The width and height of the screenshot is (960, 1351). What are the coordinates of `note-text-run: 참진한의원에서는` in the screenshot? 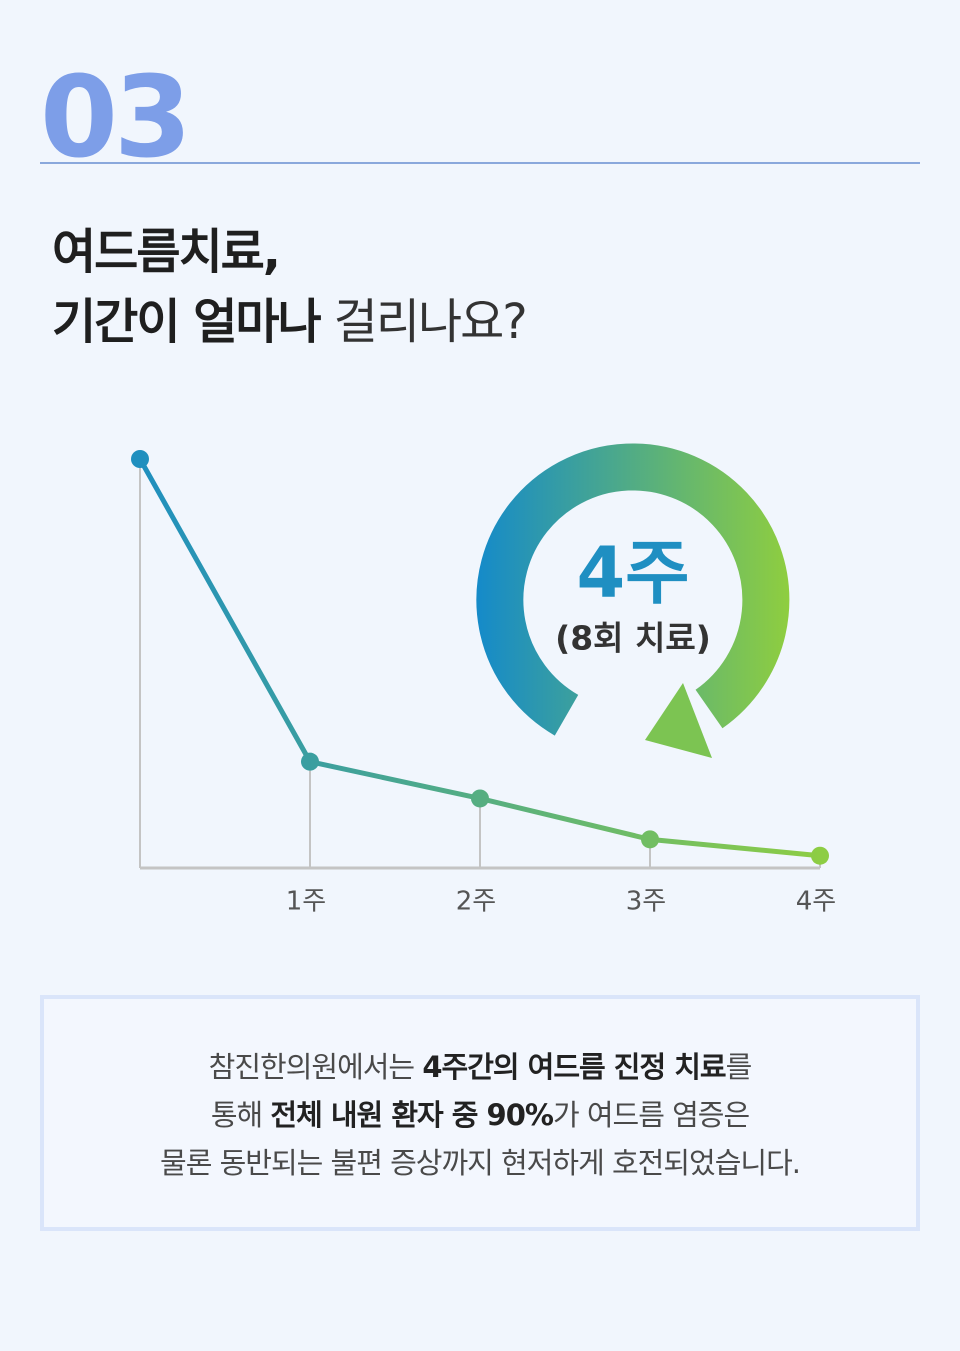 It's located at (315, 1067).